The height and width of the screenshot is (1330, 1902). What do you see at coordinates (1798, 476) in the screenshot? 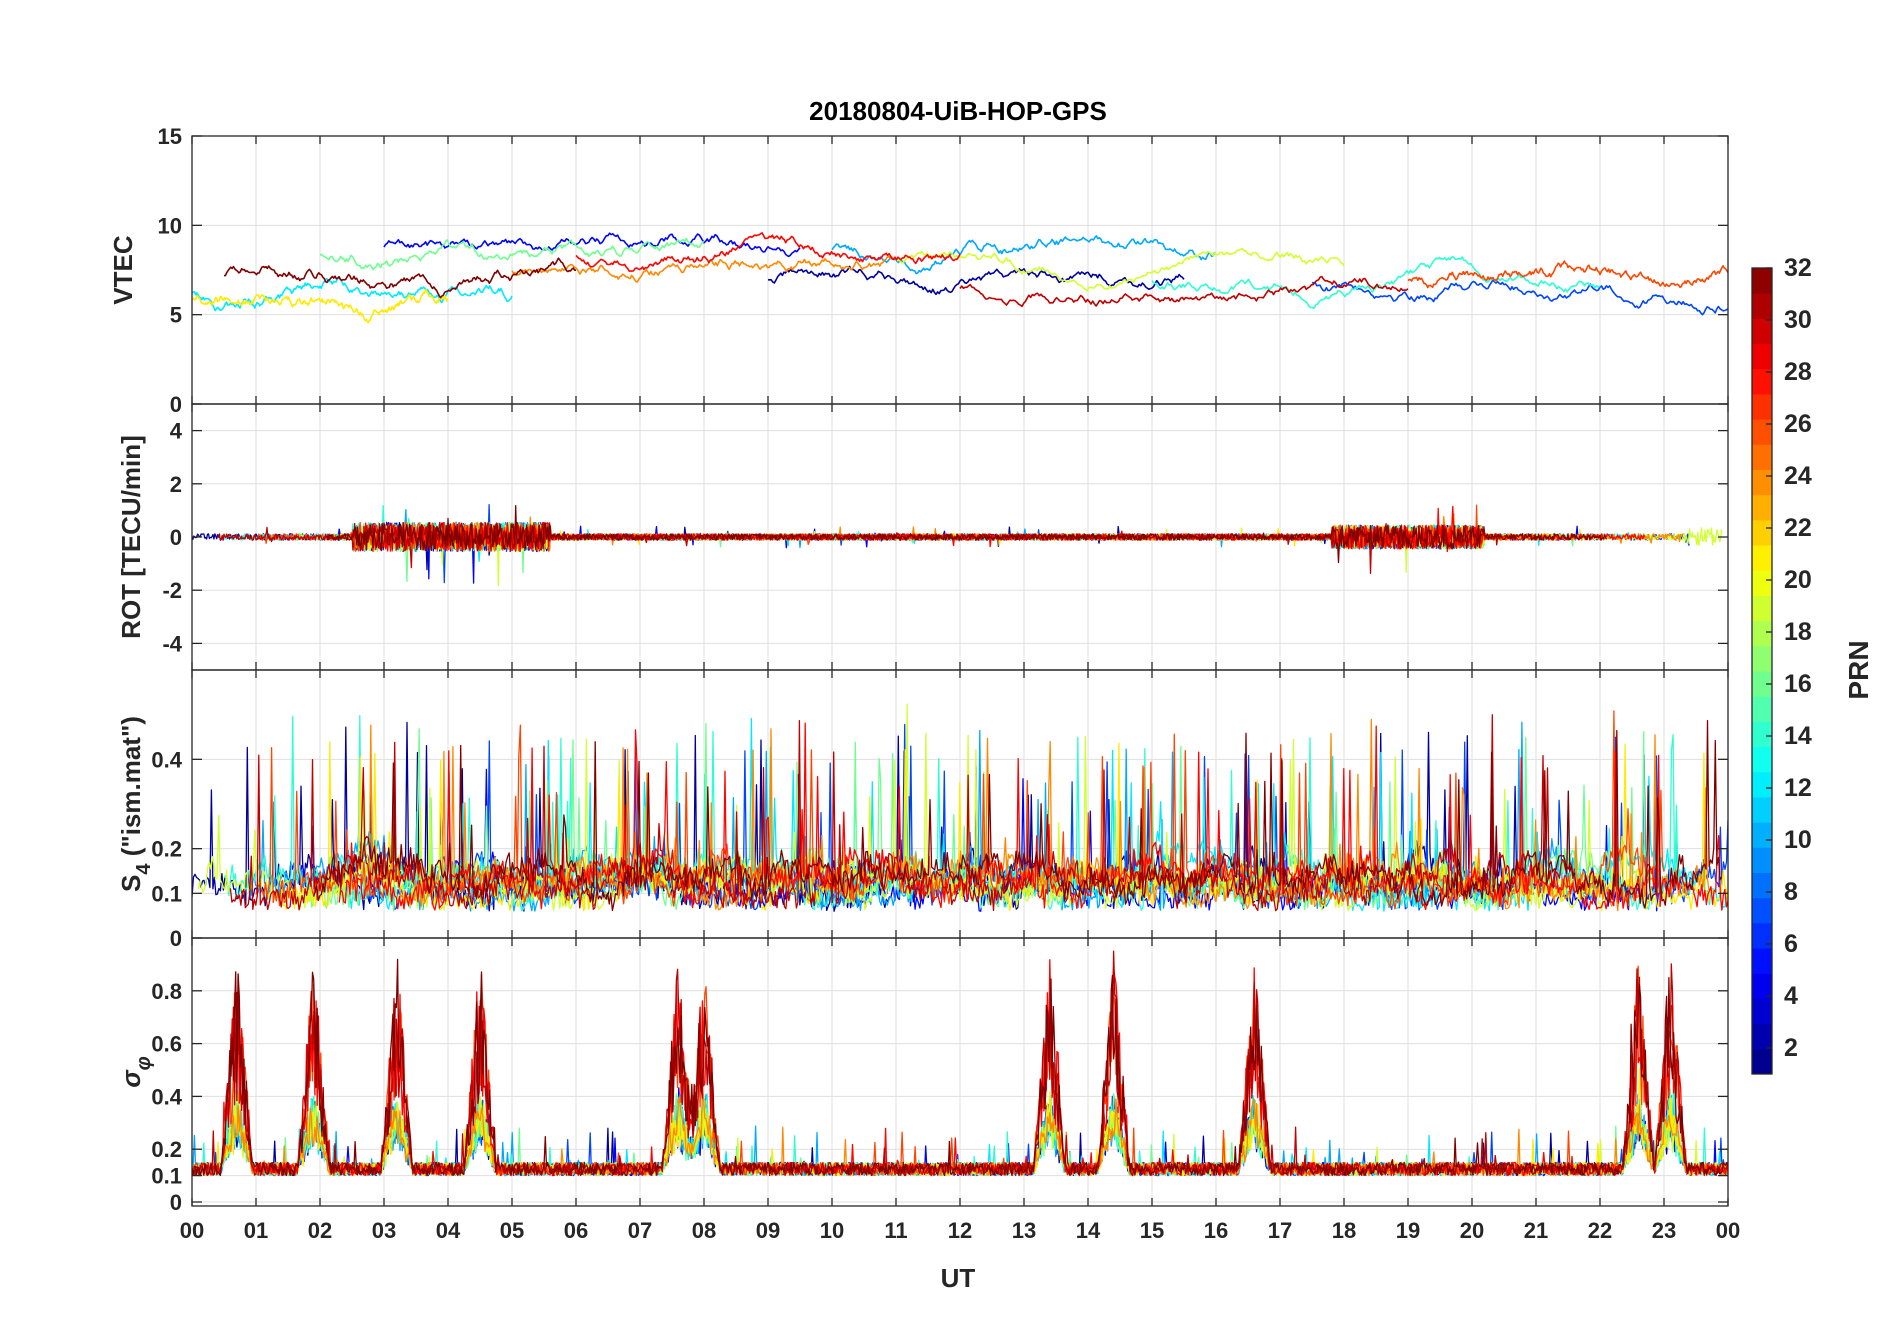
I see `colorbar-tick-label: 24` at bounding box center [1798, 476].